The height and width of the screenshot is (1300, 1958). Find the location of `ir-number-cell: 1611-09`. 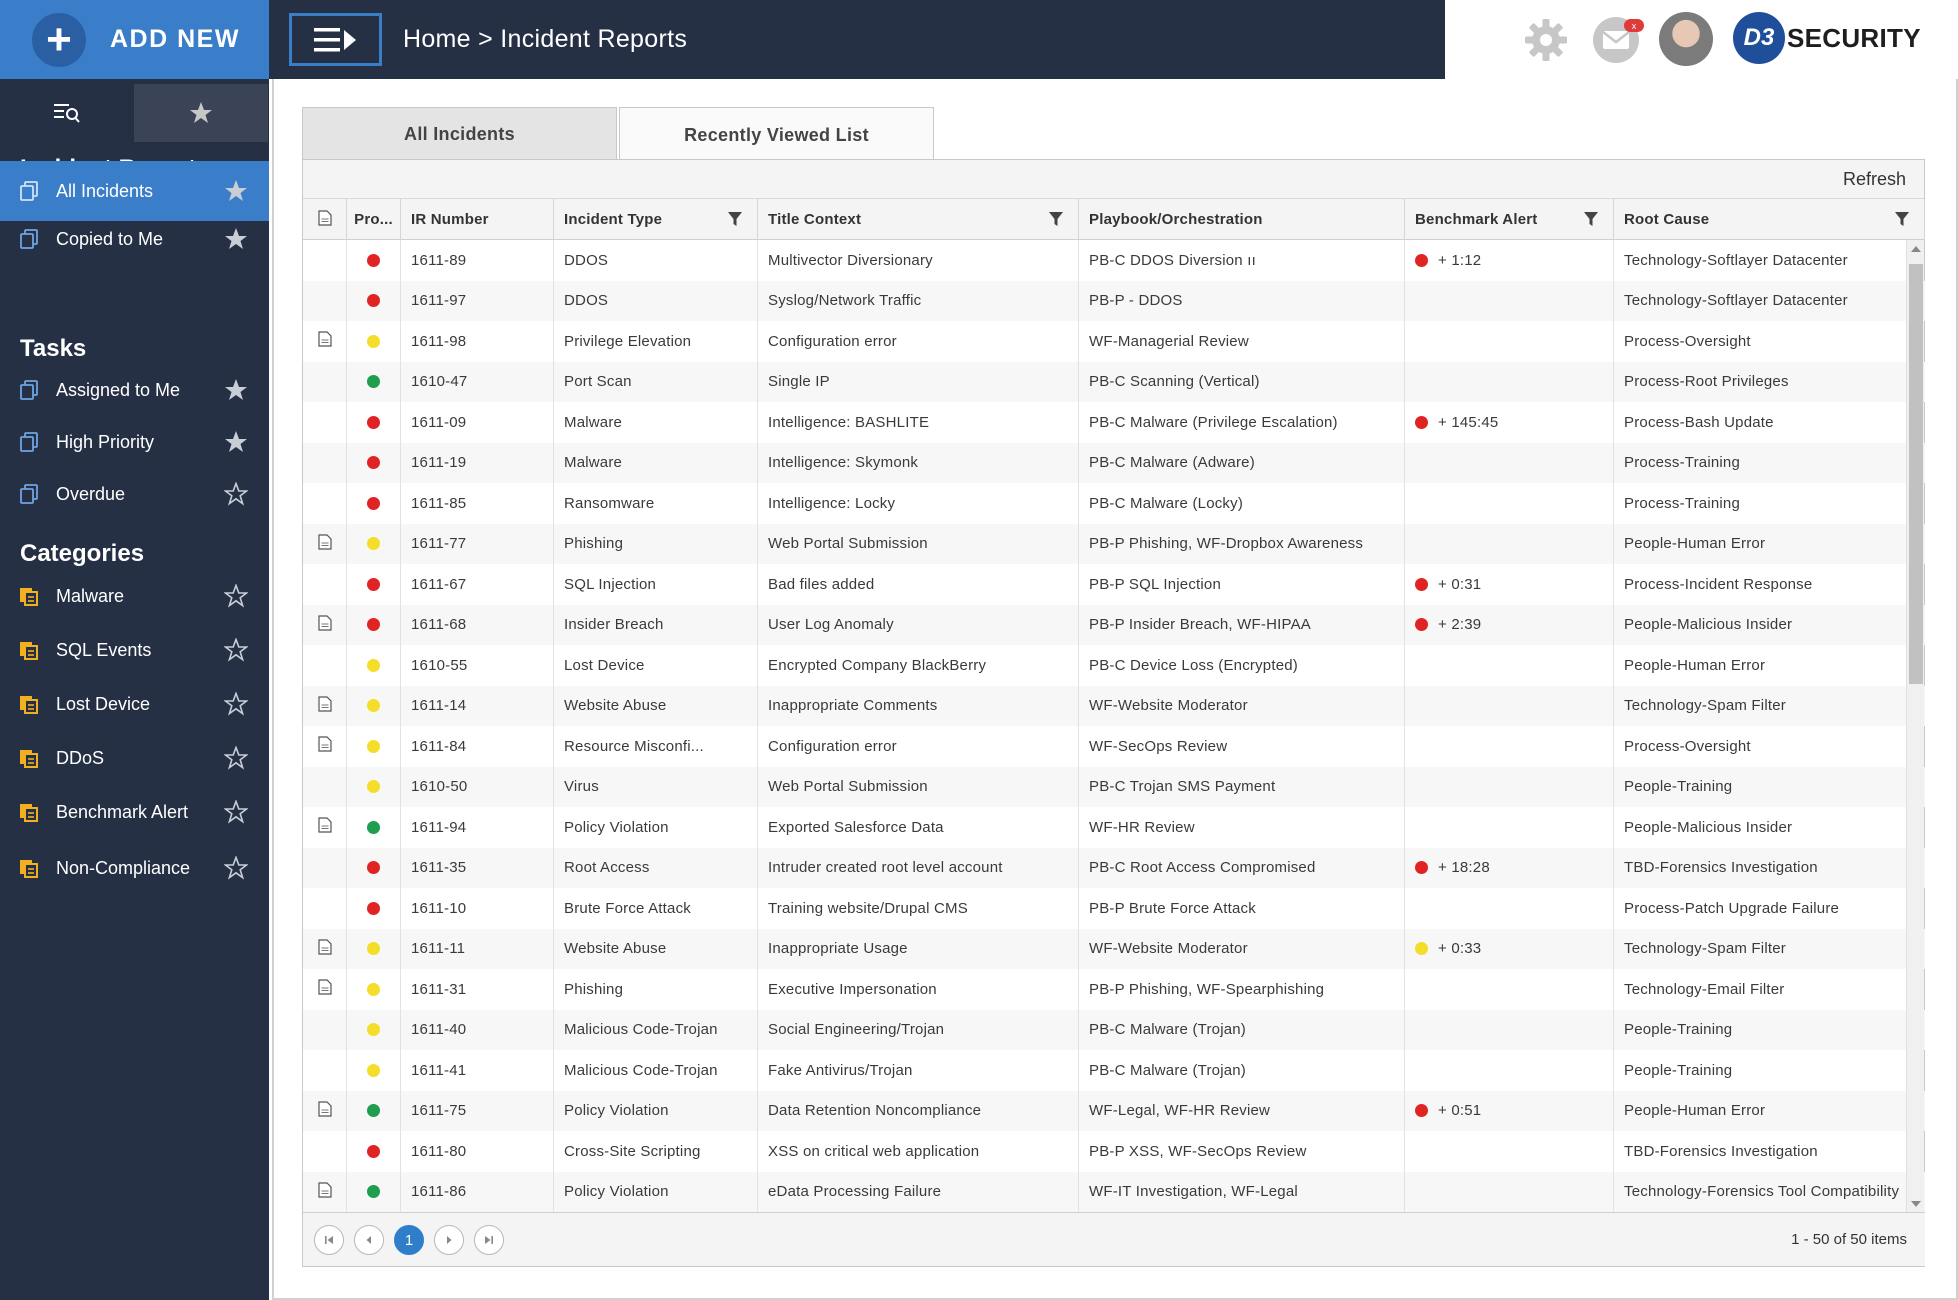

ir-number-cell: 1611-09 is located at coordinates (477, 422).